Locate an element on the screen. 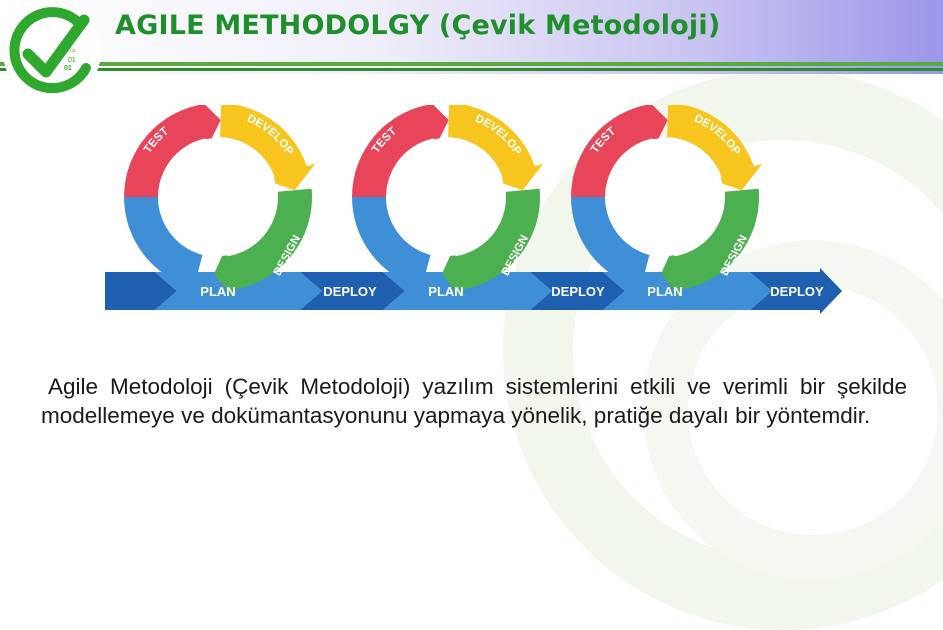 The height and width of the screenshot is (630, 943). header-divider-light is located at coordinates (471, 64).